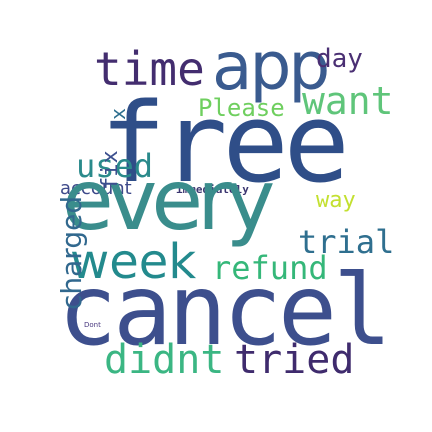 The image size is (432, 432). Describe the element at coordinates (348, 101) in the screenshot. I see `word-want: want` at that location.